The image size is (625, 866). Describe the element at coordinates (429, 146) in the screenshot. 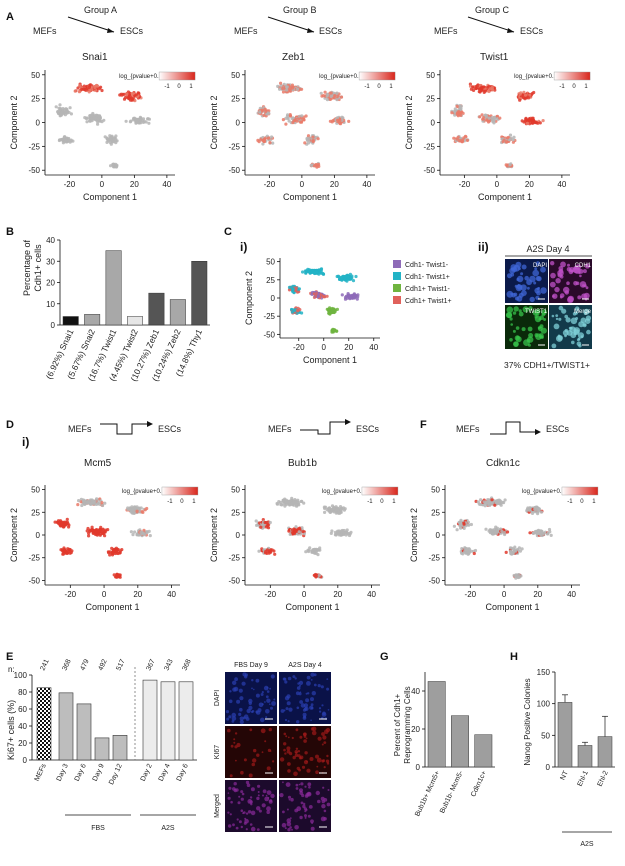

I see `y-tick-label: -25` at that location.